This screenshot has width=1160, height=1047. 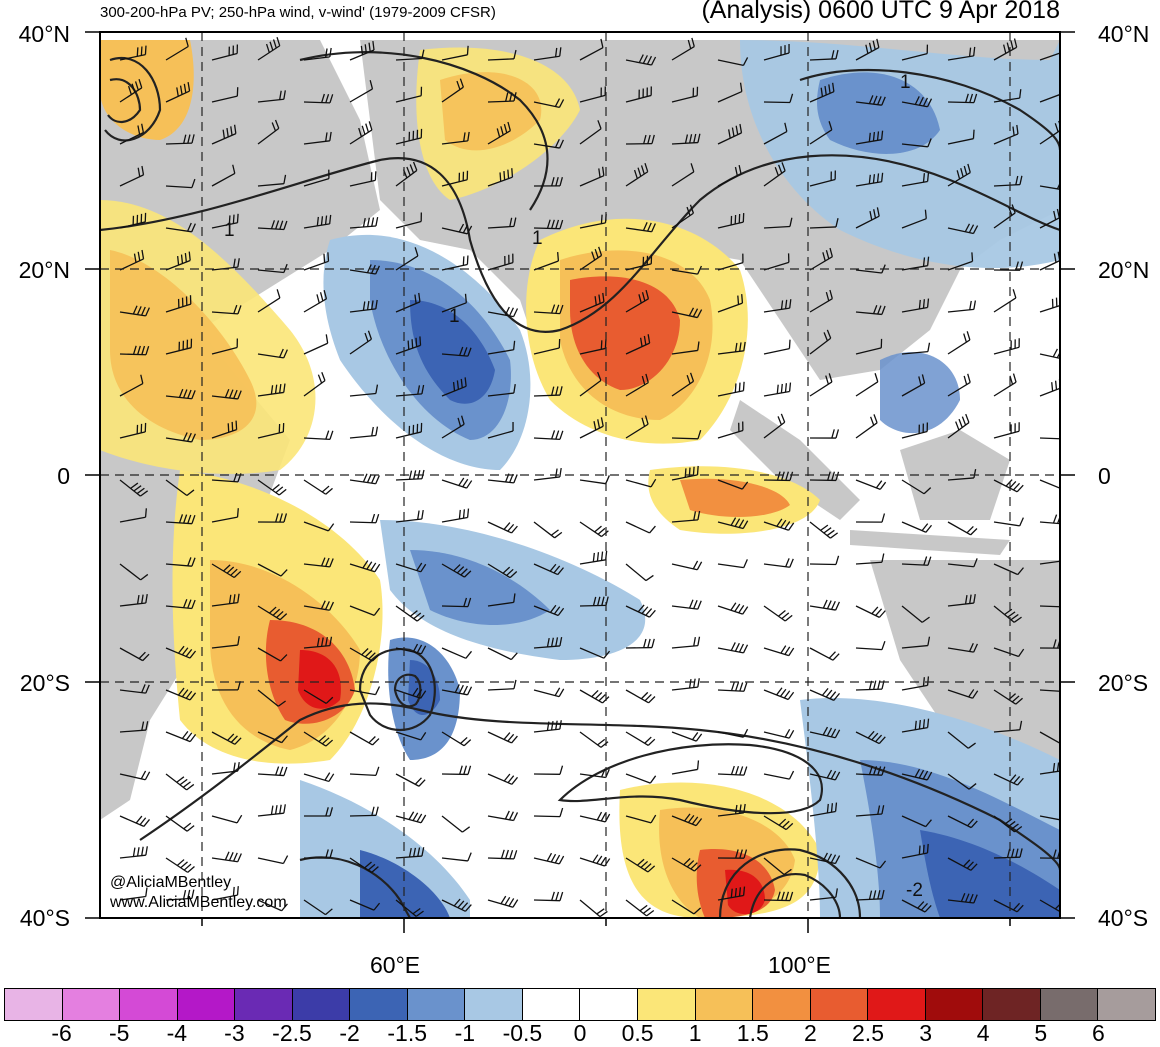 I want to click on lon-label-60e: 60°E, so click(x=395, y=965).